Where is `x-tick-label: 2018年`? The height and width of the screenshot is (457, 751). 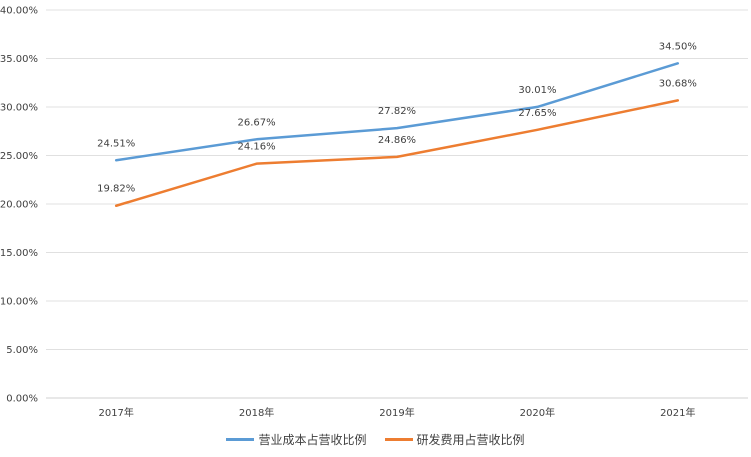
x-tick-label: 2018年 is located at coordinates (256, 412).